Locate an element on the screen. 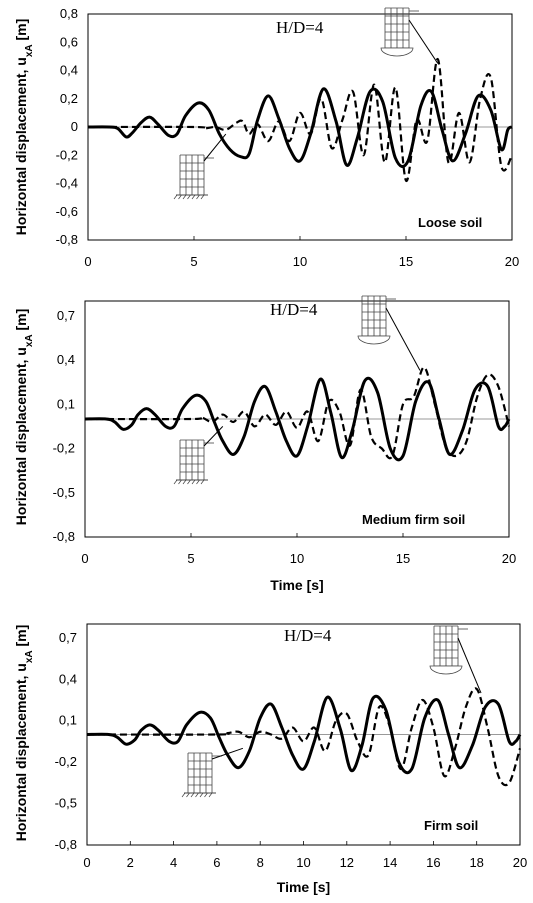  soil-label: Loose soil is located at coordinates (450, 222).